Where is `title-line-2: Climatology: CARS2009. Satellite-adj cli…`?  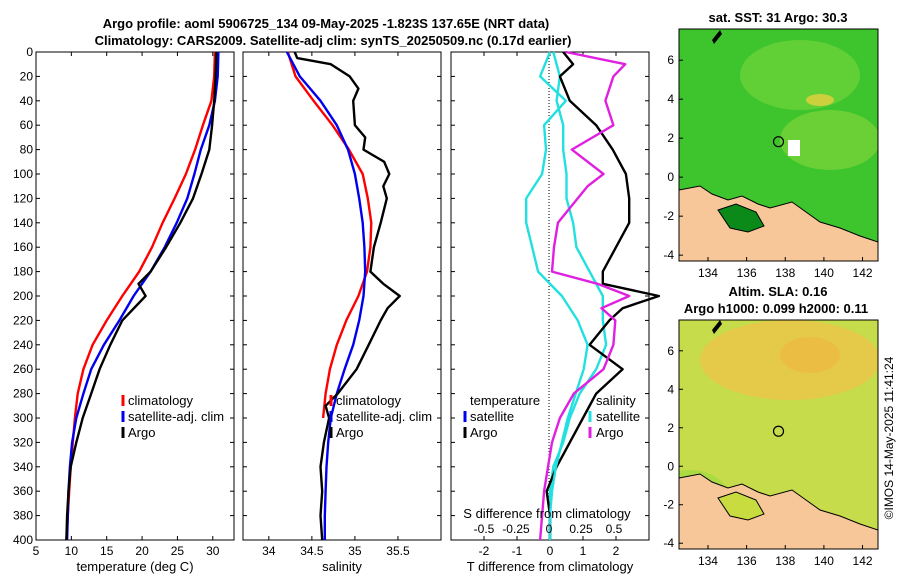
title-line-2: Climatology: CARS2009. Satellite-adj cli… is located at coordinates (333, 40).